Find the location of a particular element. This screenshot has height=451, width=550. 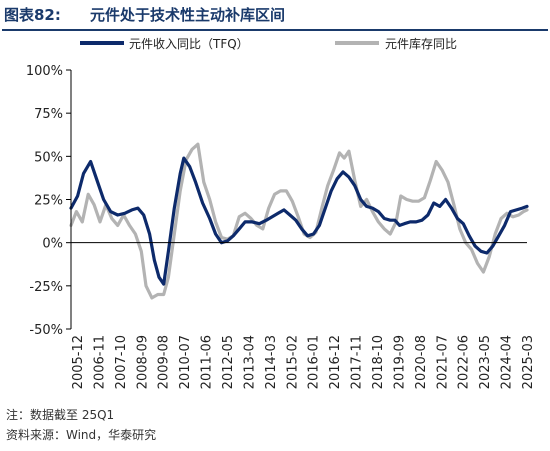

x-tick-label: 2010-07 is located at coordinates (185, 362).